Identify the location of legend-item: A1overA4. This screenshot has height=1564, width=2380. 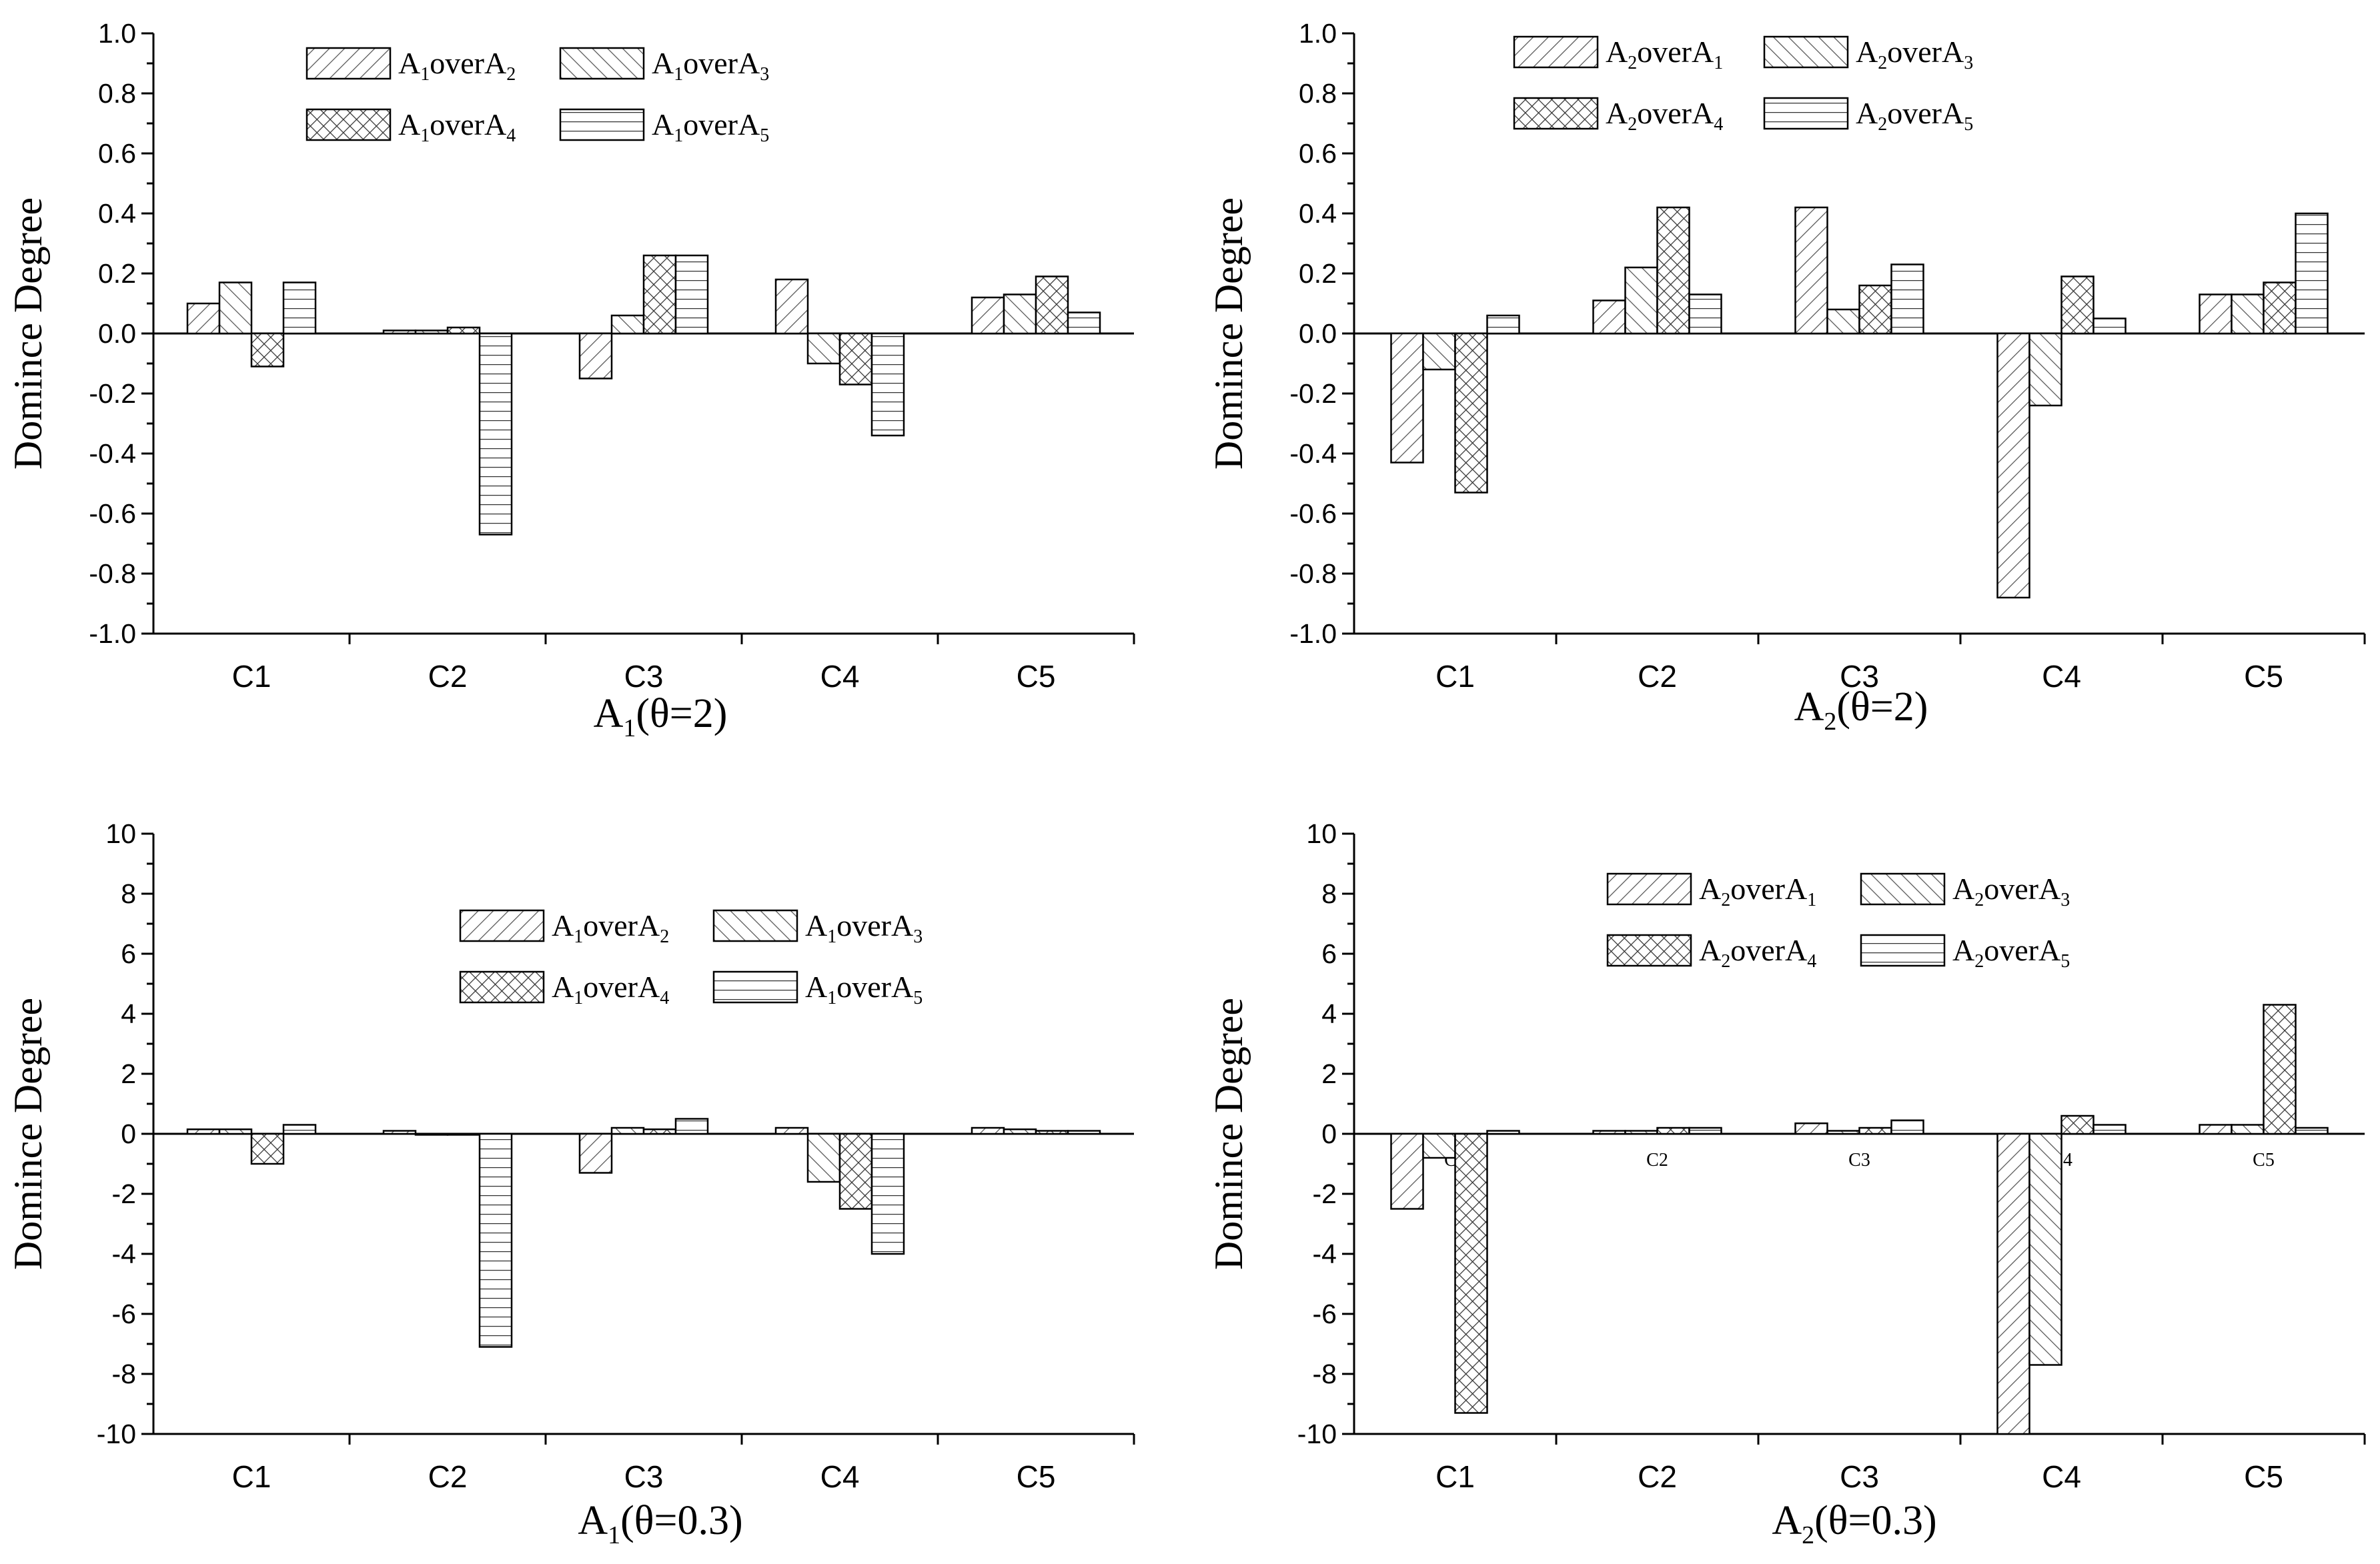
(564, 989).